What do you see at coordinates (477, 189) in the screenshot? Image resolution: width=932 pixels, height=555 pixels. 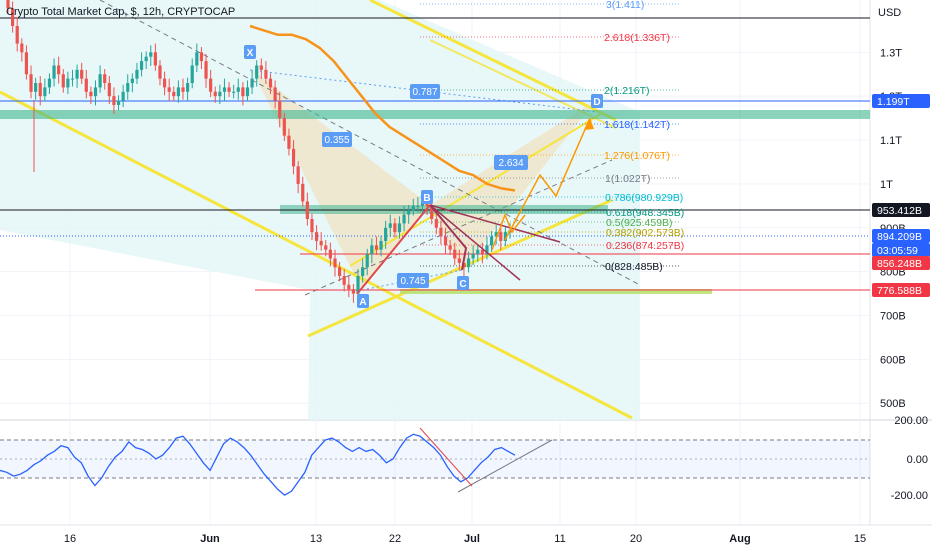 I see `channel-line-mid` at bounding box center [477, 189].